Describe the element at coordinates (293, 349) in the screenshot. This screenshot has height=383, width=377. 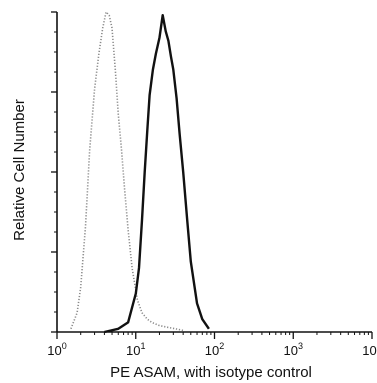
I see `x-tick-label: 10³` at that location.